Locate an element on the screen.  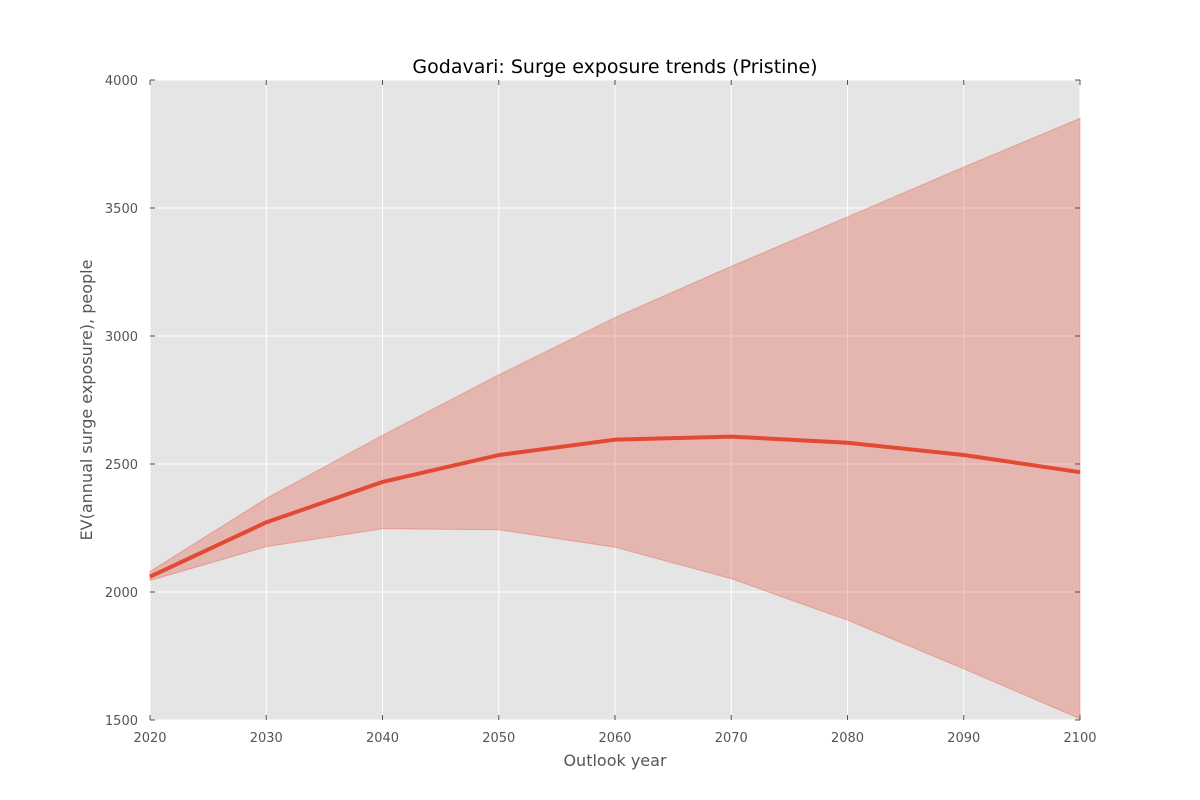
x-tick-labels: 2020 2030 2040 2050 2060 2070 2080 2090 2100 is located at coordinates (614, 738).